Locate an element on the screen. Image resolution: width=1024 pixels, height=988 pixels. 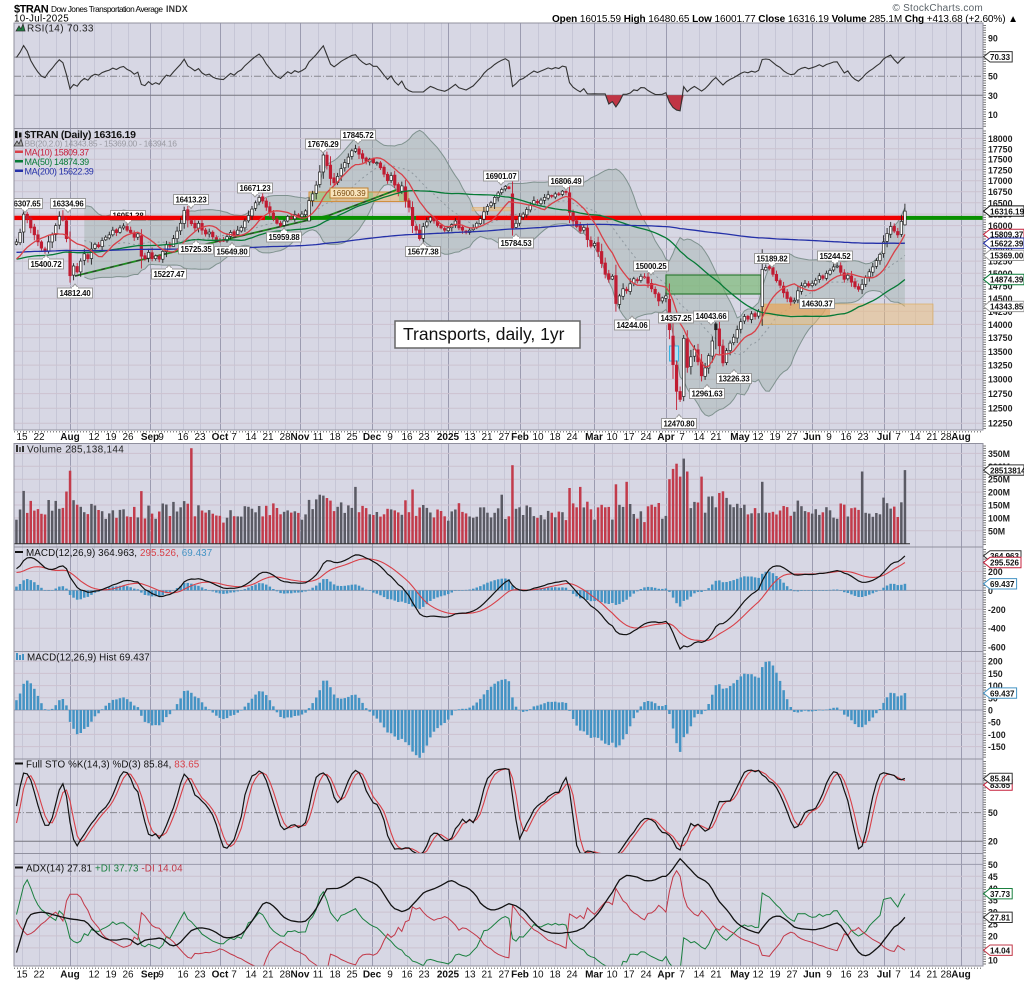
svg-text: 0 is located at coordinates (990, 711).